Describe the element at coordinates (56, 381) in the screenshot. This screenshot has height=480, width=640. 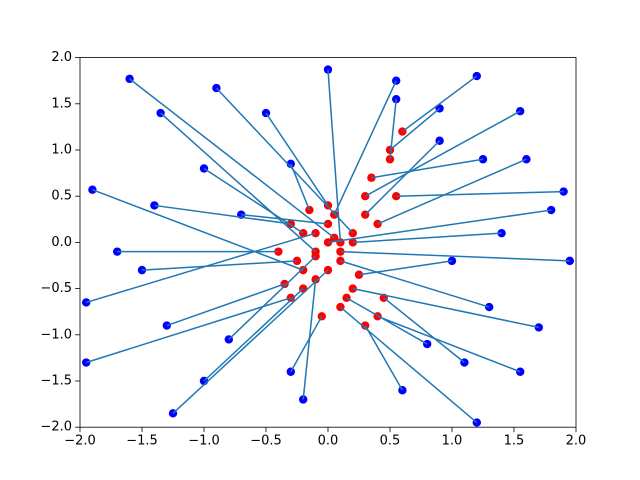
I see `y-tick-label: −1.5` at that location.